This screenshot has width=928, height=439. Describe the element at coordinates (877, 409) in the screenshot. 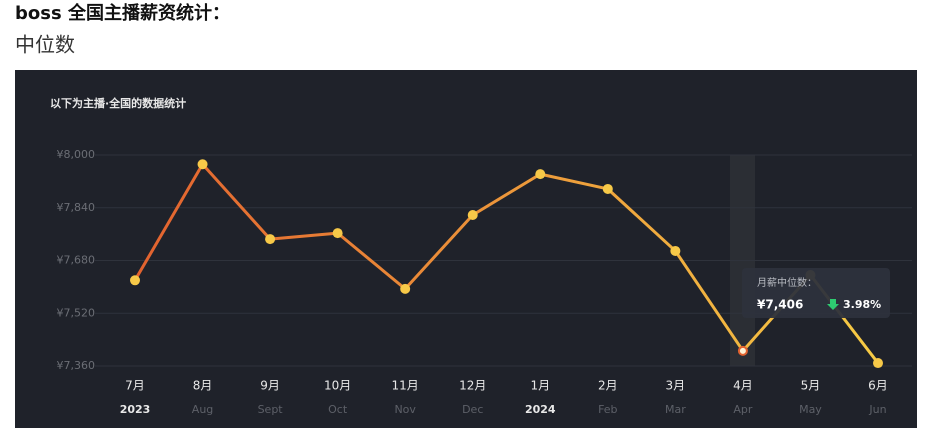

I see `x-sub-label: Jun` at that location.